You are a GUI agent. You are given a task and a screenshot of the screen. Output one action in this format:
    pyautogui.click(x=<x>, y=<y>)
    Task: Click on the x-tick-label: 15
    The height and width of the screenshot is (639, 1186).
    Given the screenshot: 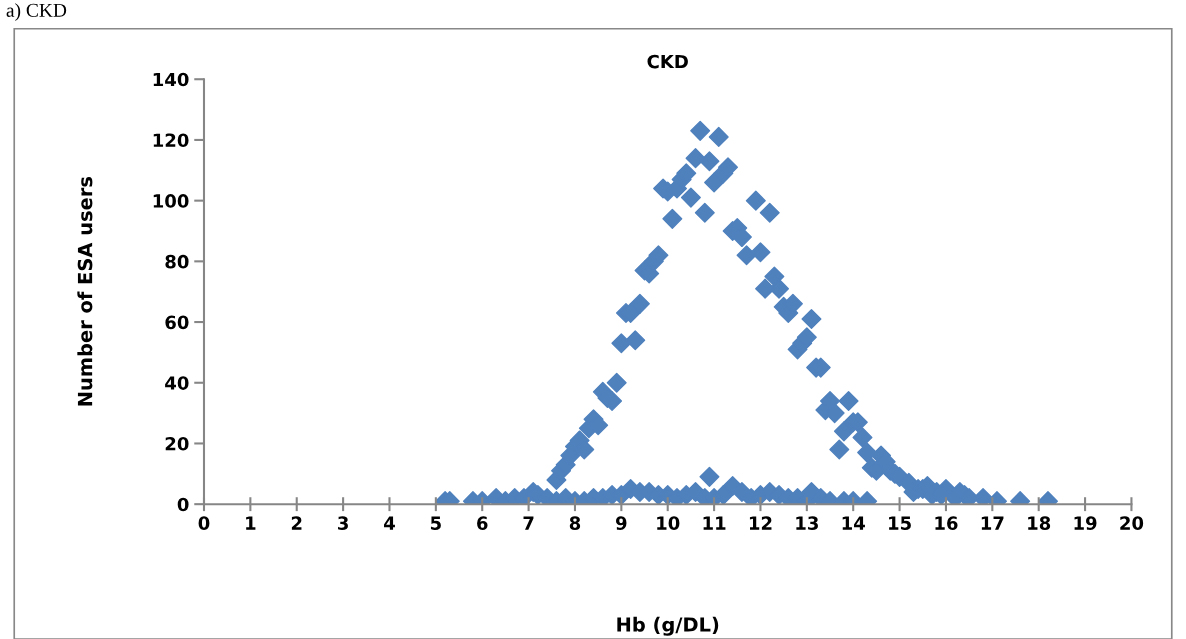 What is the action you would take?
    pyautogui.click(x=900, y=523)
    